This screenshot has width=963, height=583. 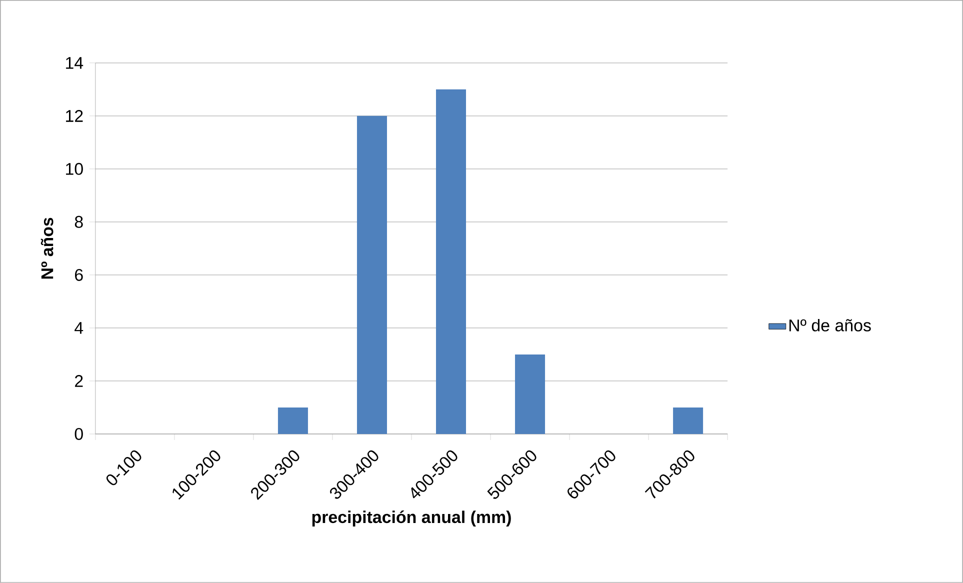 I want to click on y-tick-label: 12, so click(x=74, y=116).